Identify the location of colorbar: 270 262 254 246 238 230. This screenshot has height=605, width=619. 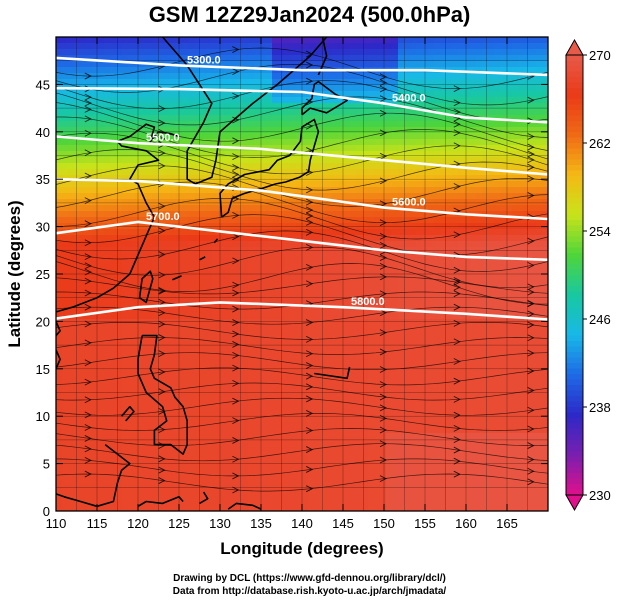
(588, 275).